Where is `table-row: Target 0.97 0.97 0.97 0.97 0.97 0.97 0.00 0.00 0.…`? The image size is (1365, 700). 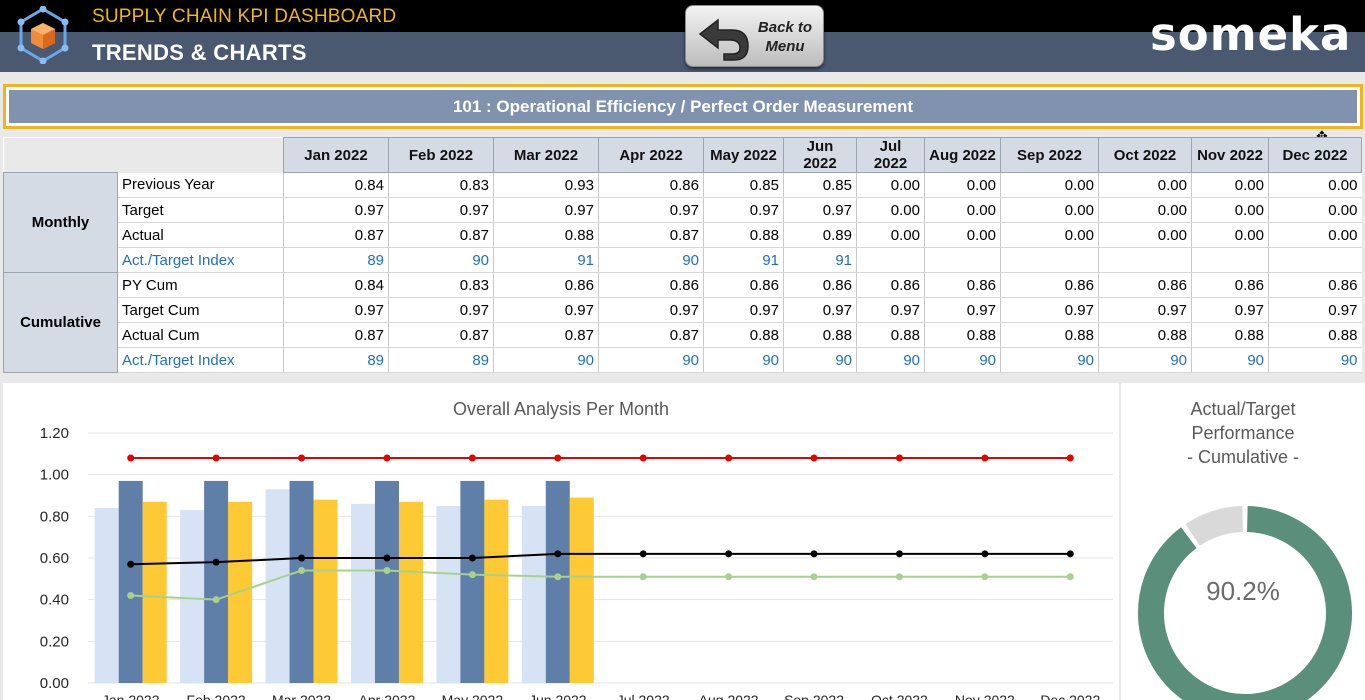
table-row: Target 0.97 0.97 0.97 0.97 0.97 0.97 0.00 0.00 0.… is located at coordinates (683, 210).